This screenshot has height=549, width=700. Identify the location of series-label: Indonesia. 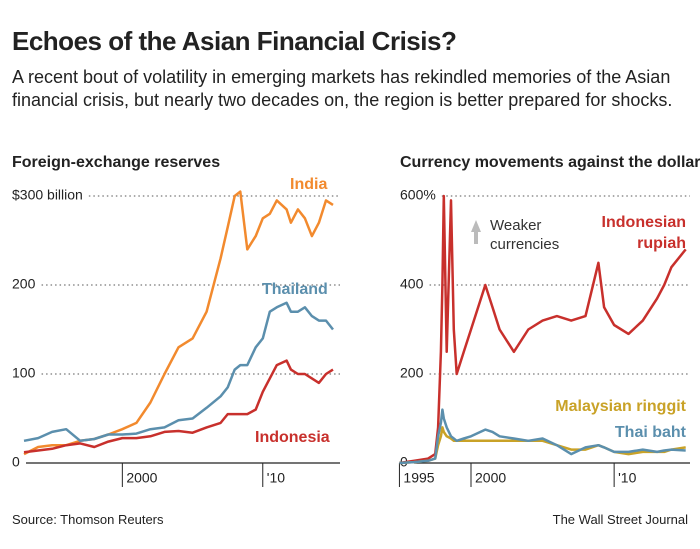
(292, 437).